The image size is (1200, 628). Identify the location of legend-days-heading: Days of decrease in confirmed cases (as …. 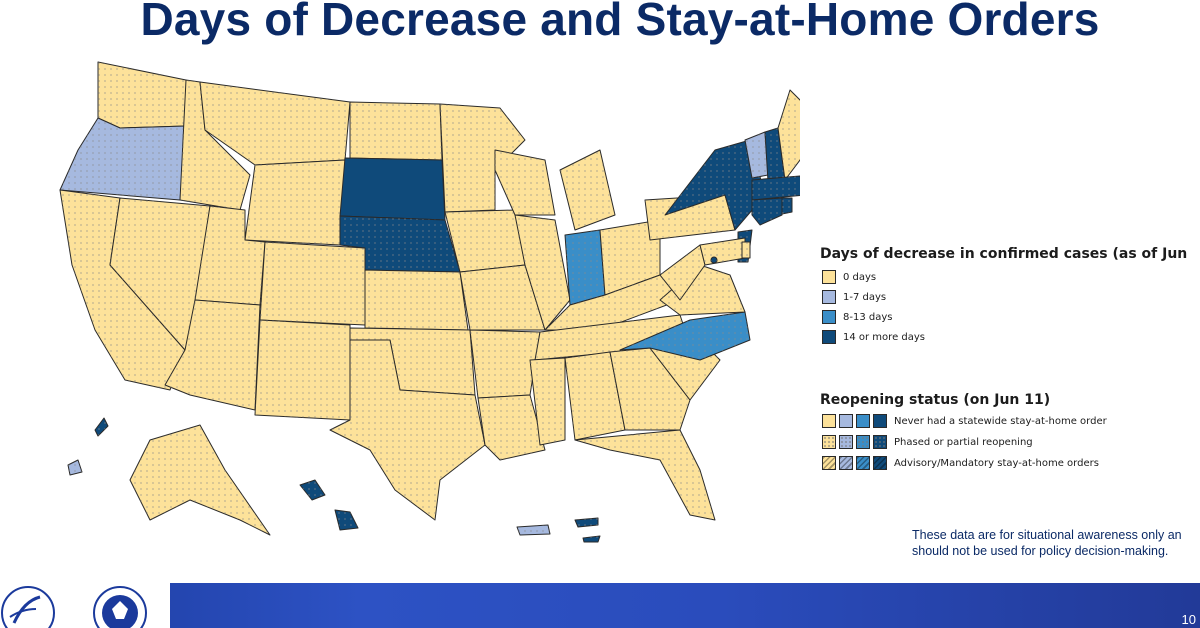
(1004, 254).